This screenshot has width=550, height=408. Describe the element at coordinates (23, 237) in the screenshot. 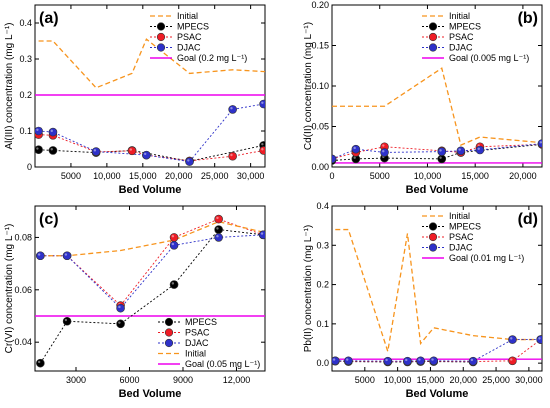

I see `y-tick-label: 0.08` at that location.